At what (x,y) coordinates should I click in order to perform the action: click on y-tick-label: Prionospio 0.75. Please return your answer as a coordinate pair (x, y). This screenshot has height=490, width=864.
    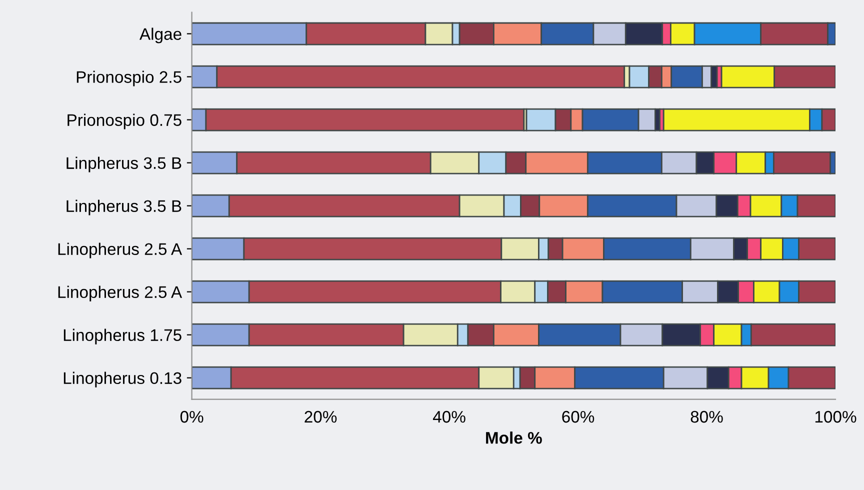
    Looking at the image, I should click on (125, 122).